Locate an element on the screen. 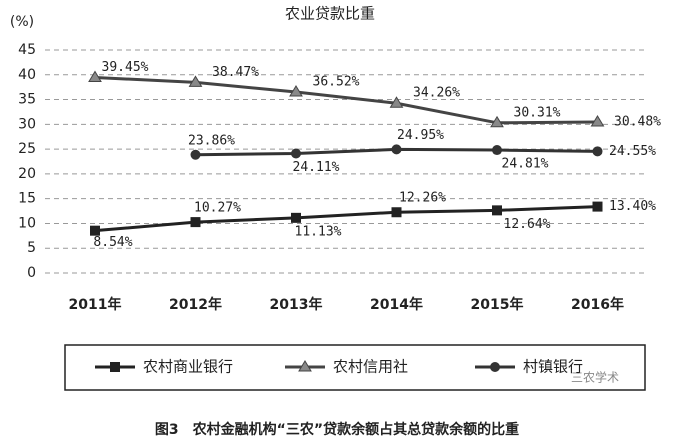  data-label: 36.52% is located at coordinates (336, 82).